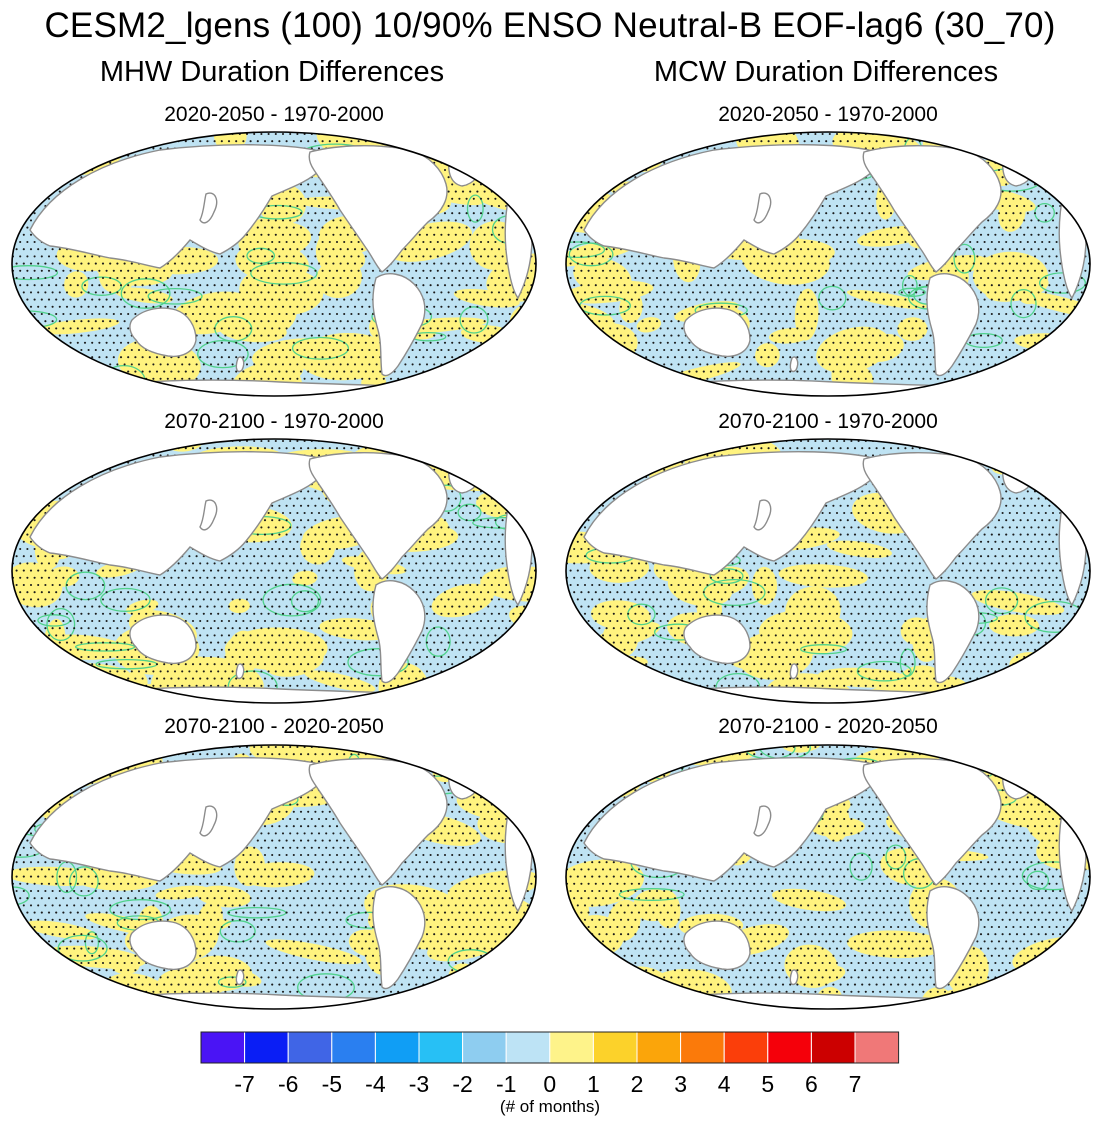  What do you see at coordinates (288, 1084) in the screenshot?
I see `colorbar-tick-label: -6` at bounding box center [288, 1084].